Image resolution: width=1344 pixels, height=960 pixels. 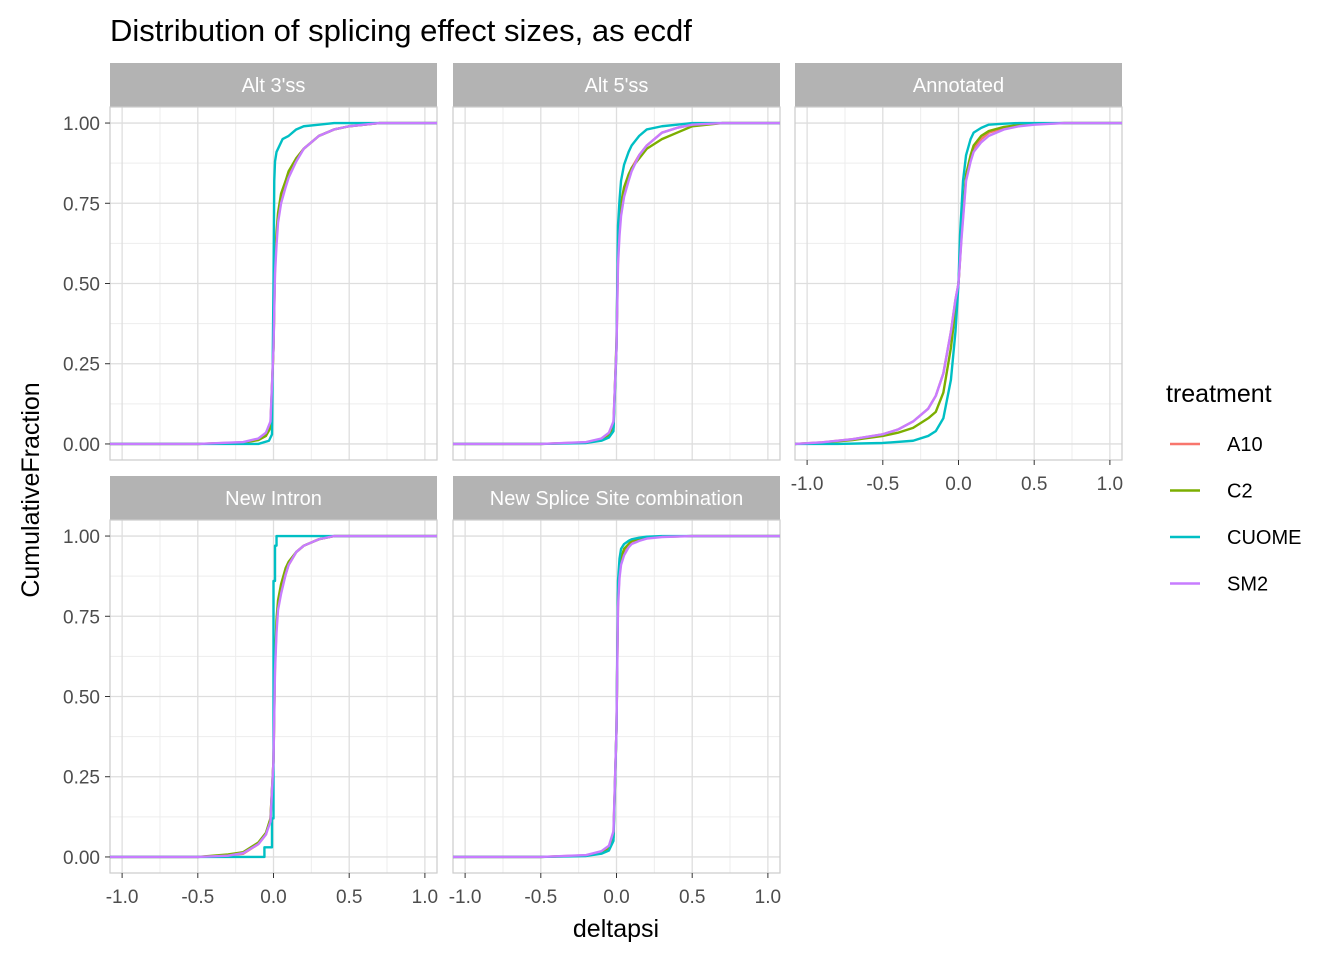 What do you see at coordinates (616, 929) in the screenshot?
I see `x-axis-title: deltapsi` at bounding box center [616, 929].